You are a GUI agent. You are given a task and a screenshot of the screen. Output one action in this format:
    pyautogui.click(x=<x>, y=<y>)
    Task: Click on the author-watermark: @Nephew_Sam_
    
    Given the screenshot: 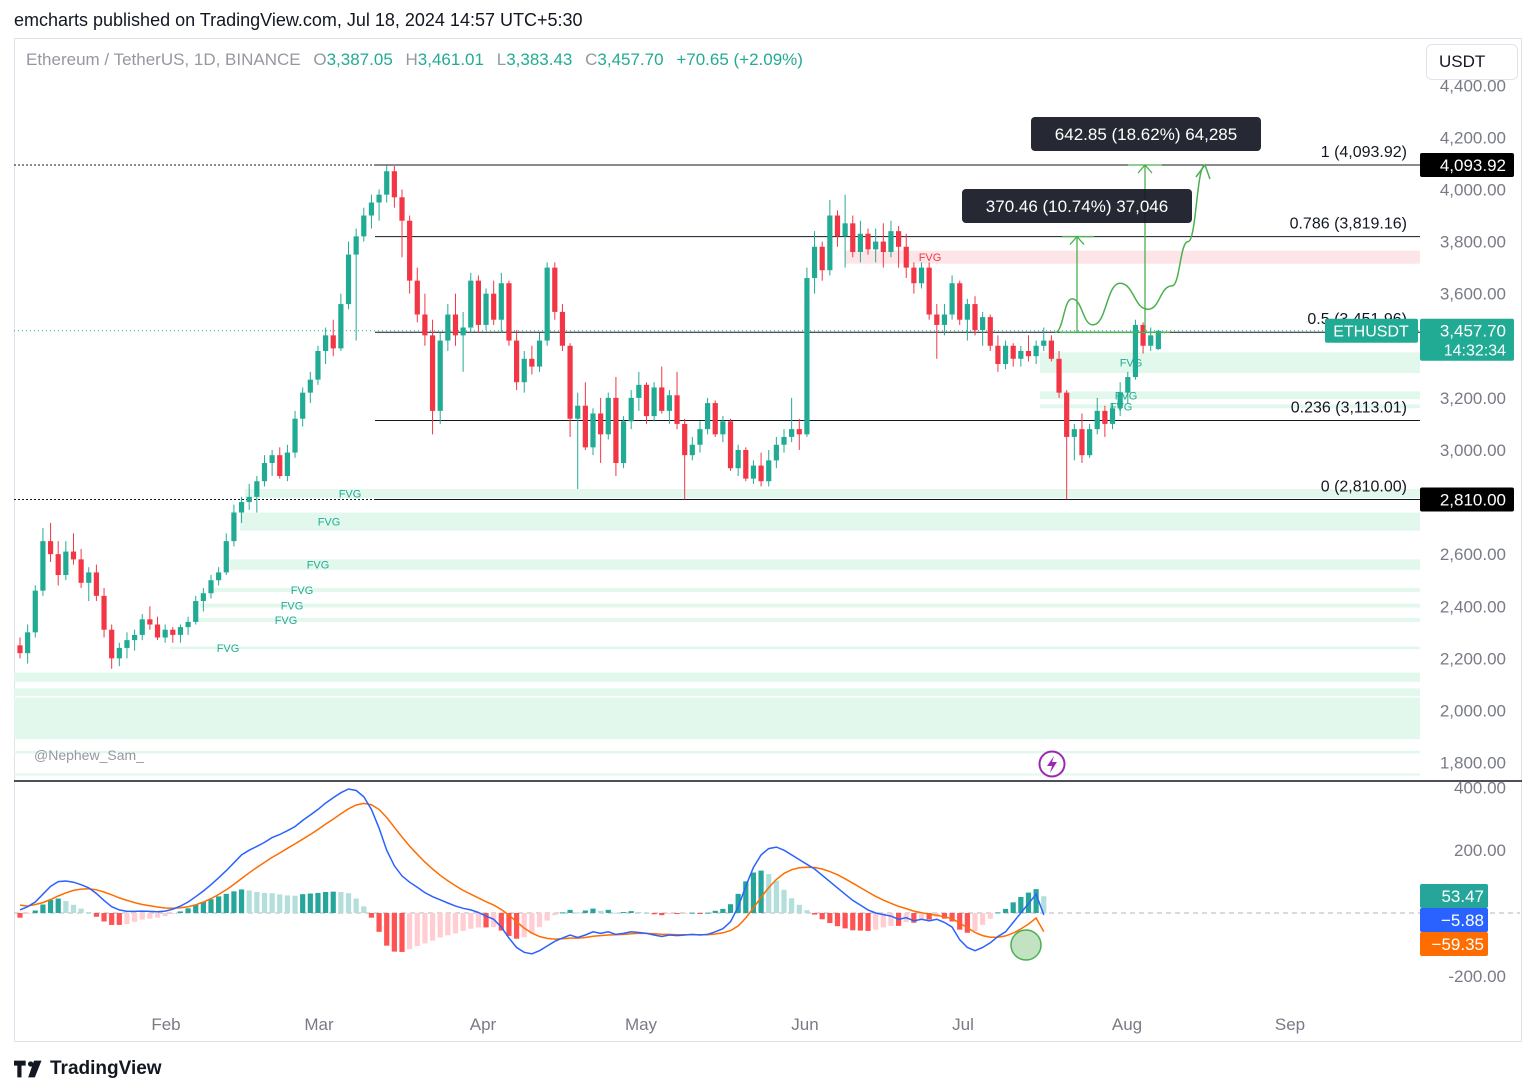 What is the action you would take?
    pyautogui.click(x=89, y=755)
    